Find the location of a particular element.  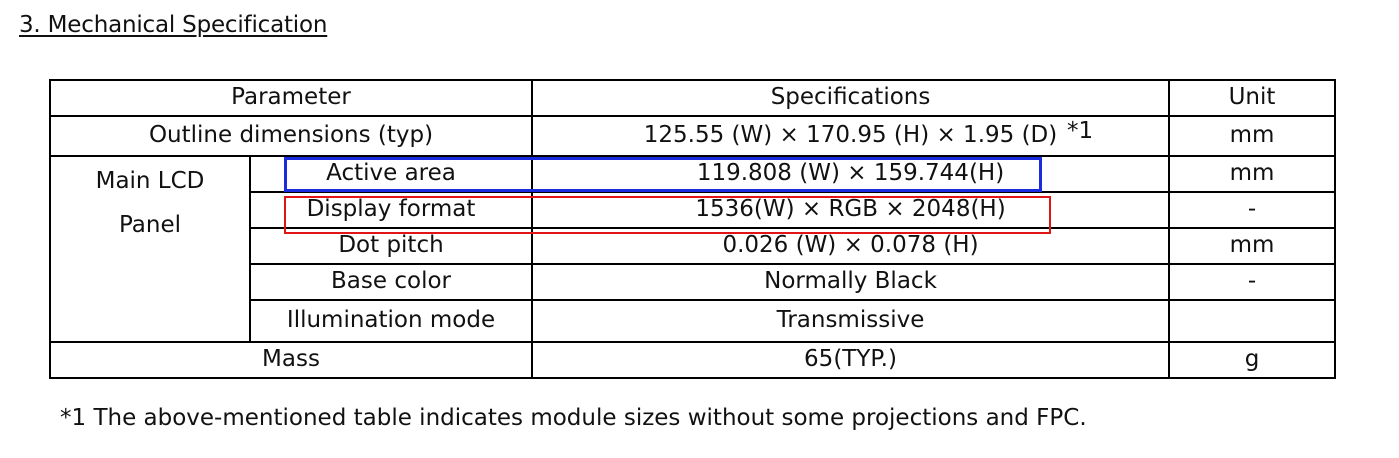

section-title: 3. Mechanical Specification is located at coordinates (173, 25).